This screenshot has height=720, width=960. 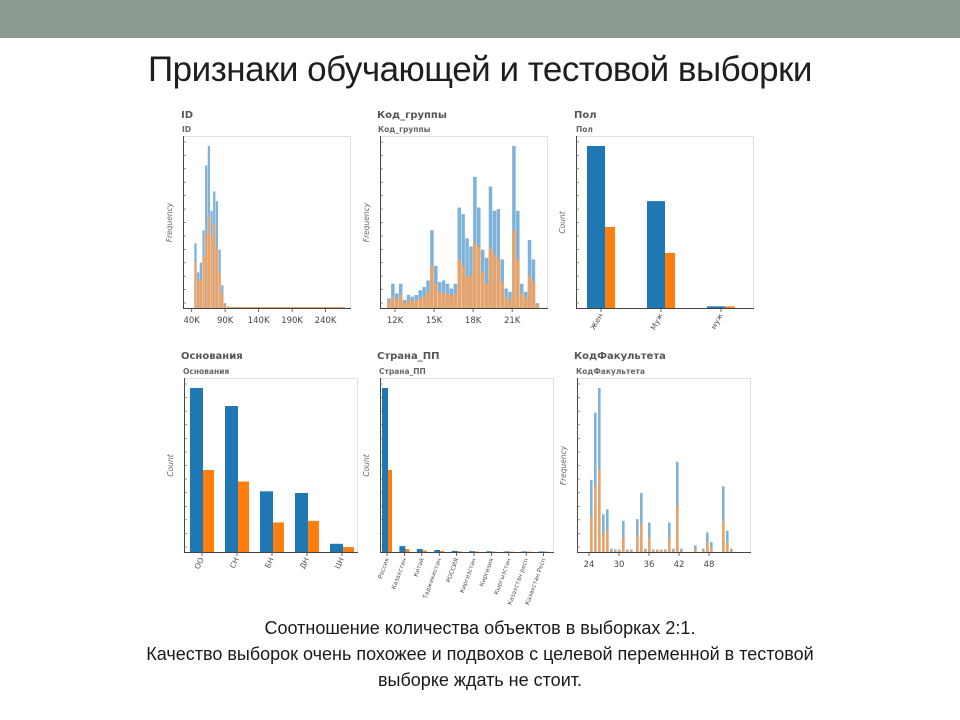 I want to click on osn-category-label: ОО, so click(x=199, y=563).